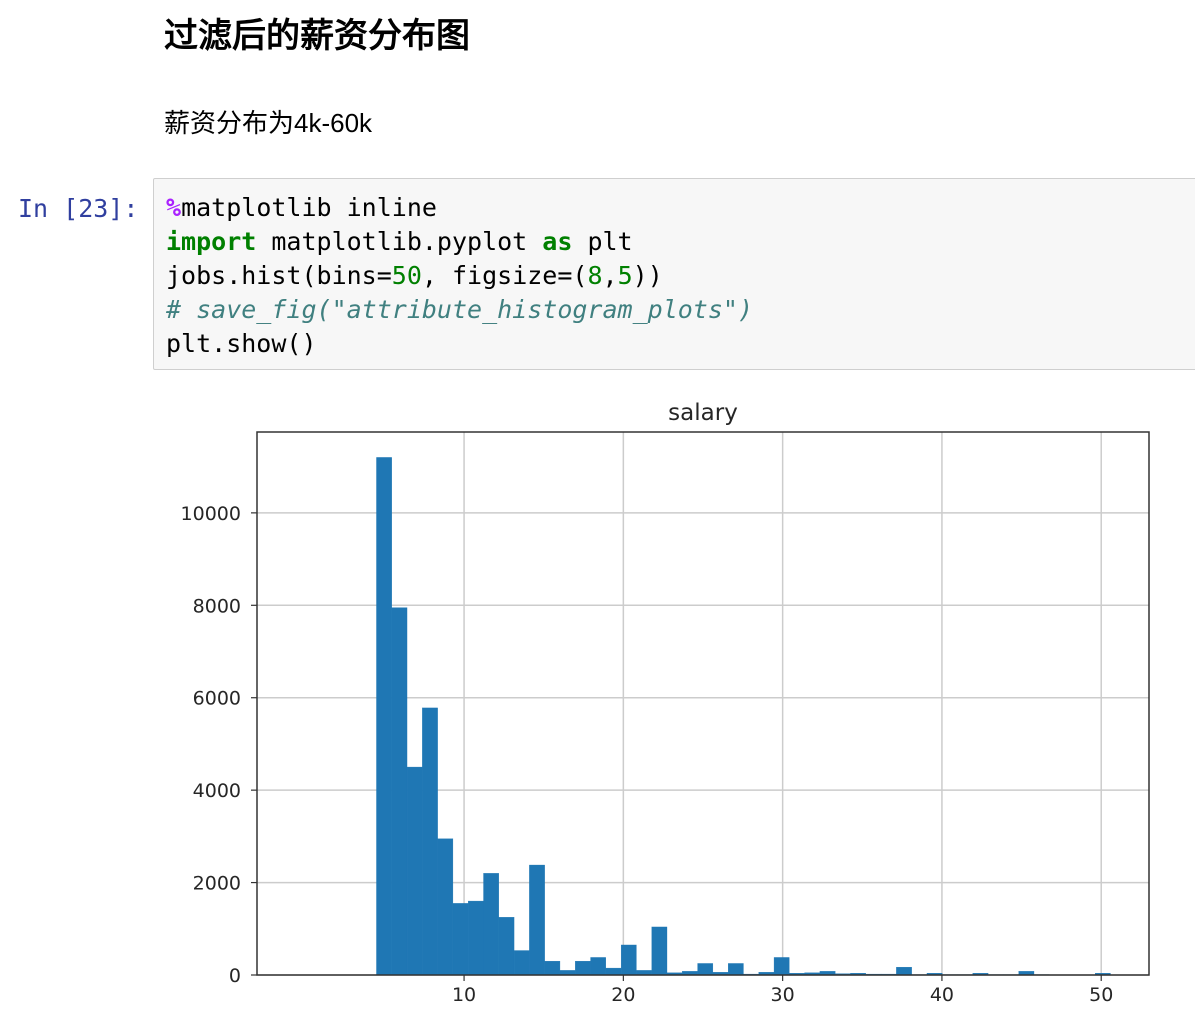  I want to click on x-tick-label: 20, so click(623, 995).